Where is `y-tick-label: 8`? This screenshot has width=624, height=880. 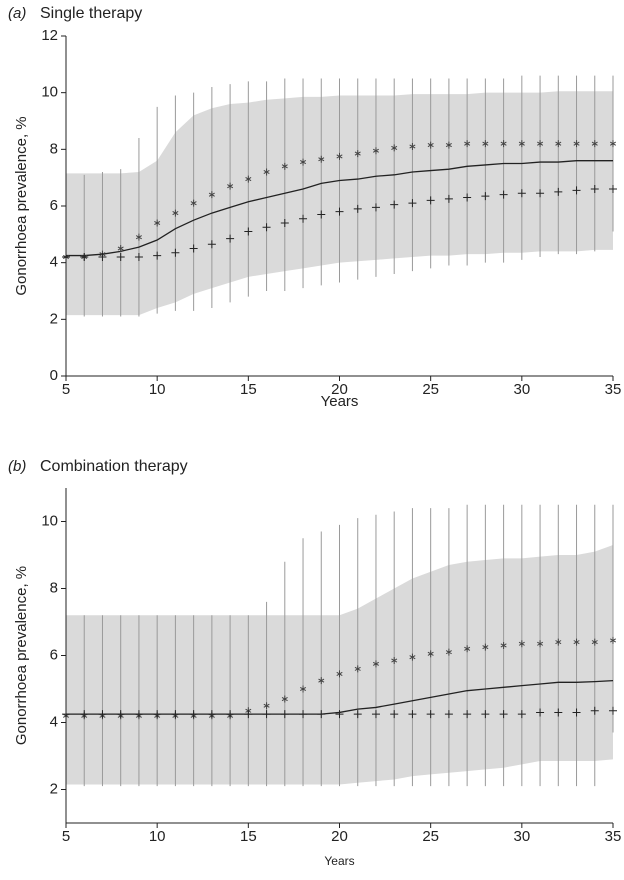
y-tick-label: 8 is located at coordinates (54, 587).